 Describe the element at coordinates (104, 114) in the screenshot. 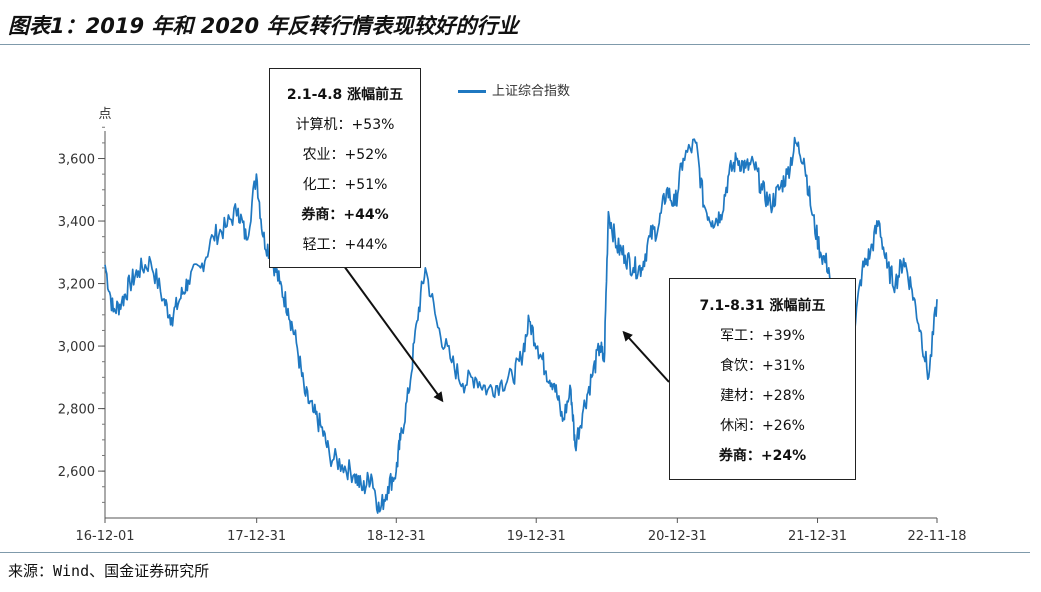

I see `y-axis-label: 点` at that location.